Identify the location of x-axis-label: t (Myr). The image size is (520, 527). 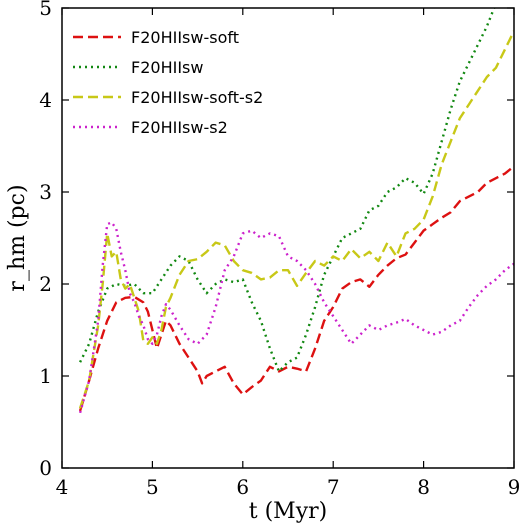
(288, 511).